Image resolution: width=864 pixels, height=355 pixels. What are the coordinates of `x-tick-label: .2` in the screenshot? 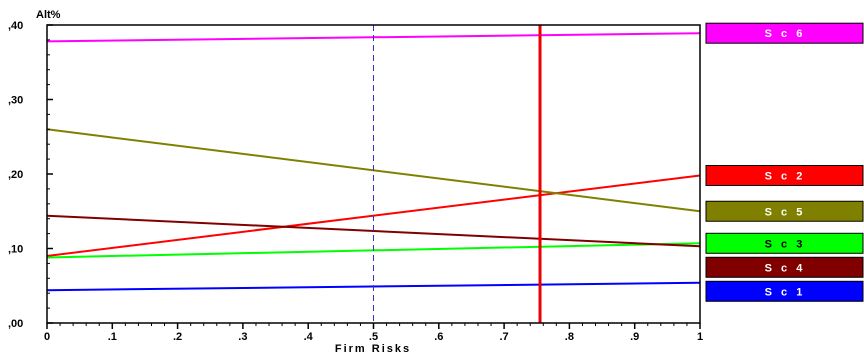 It's located at (177, 337).